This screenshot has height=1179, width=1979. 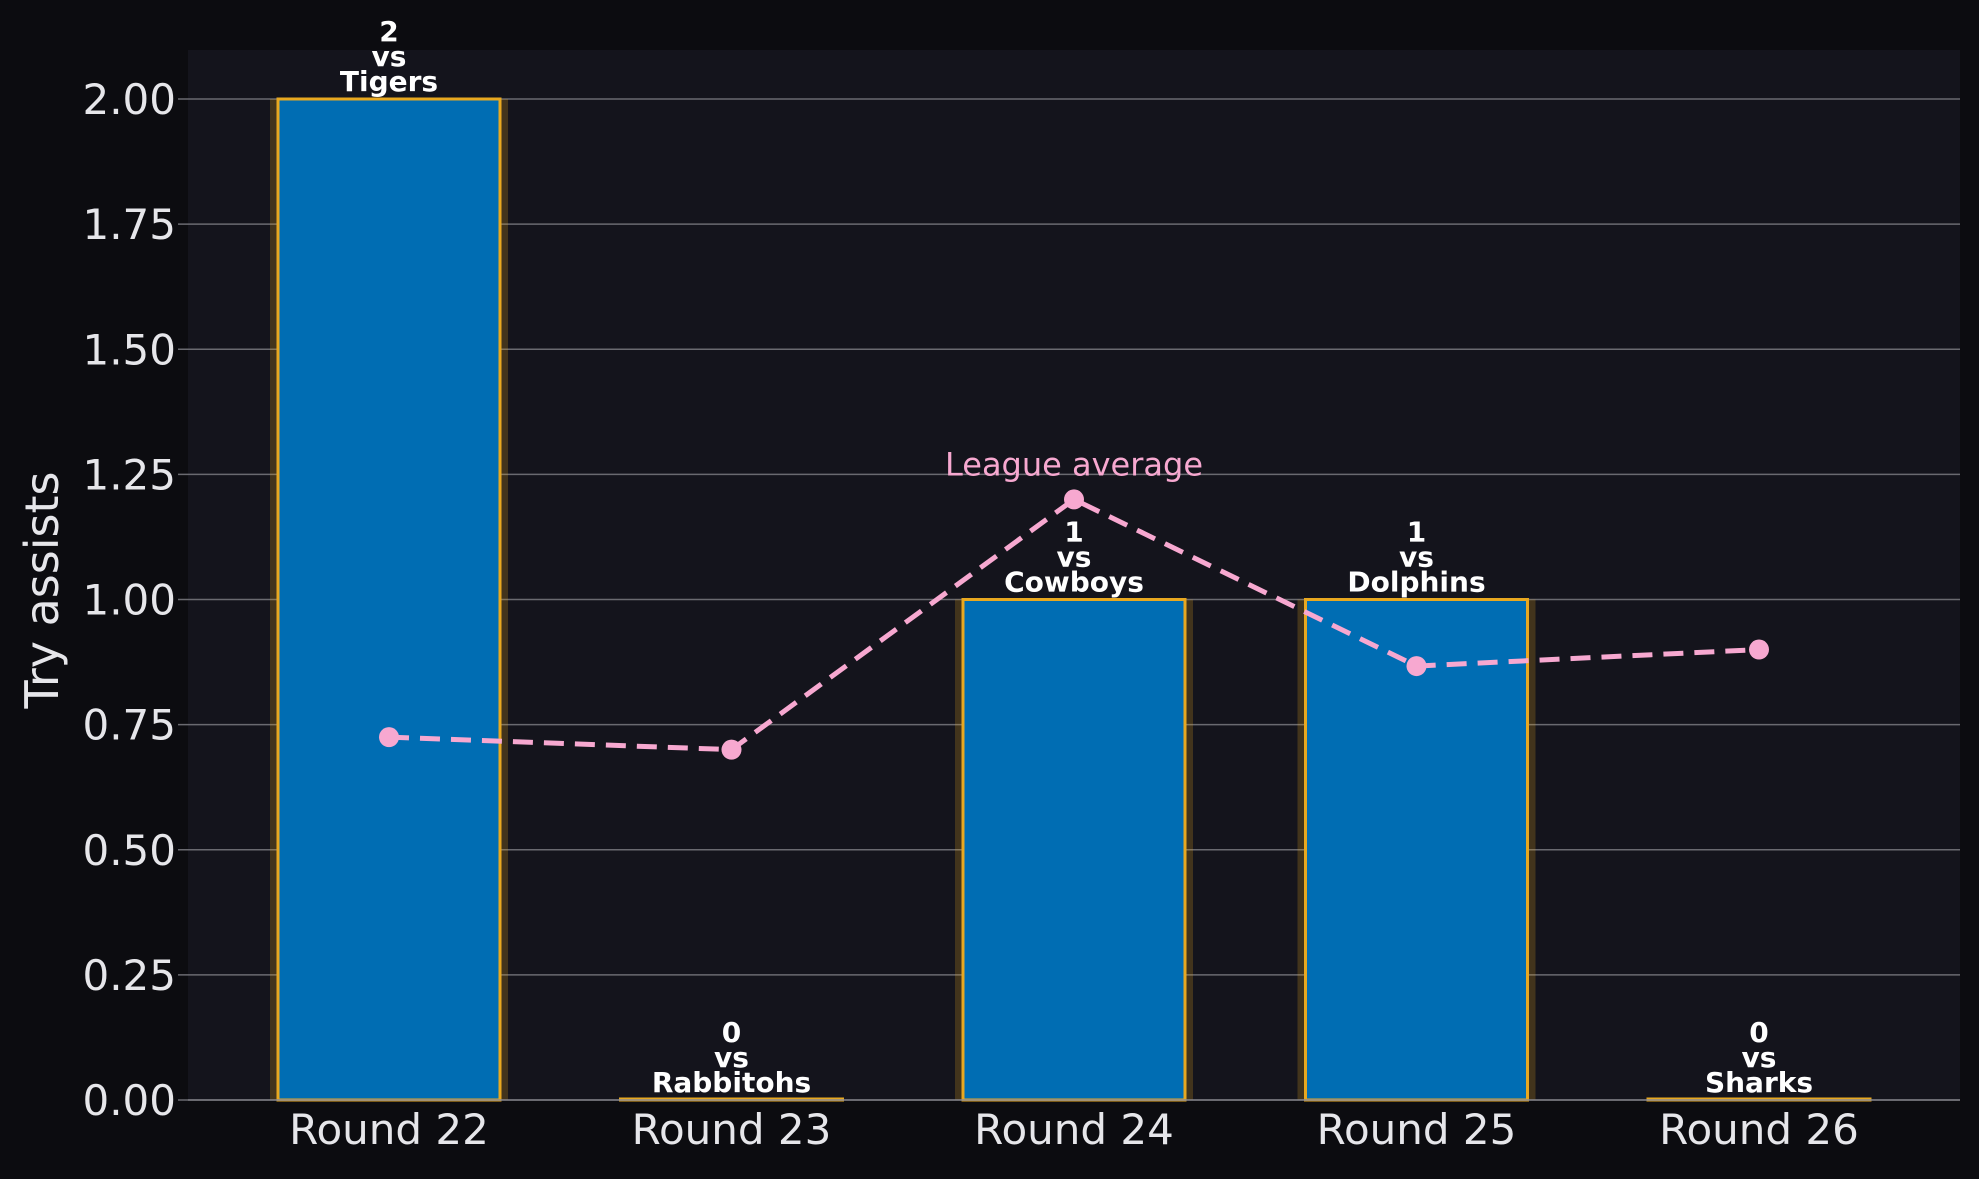 I want to click on y-tick-label: 1.25, so click(x=129, y=474).